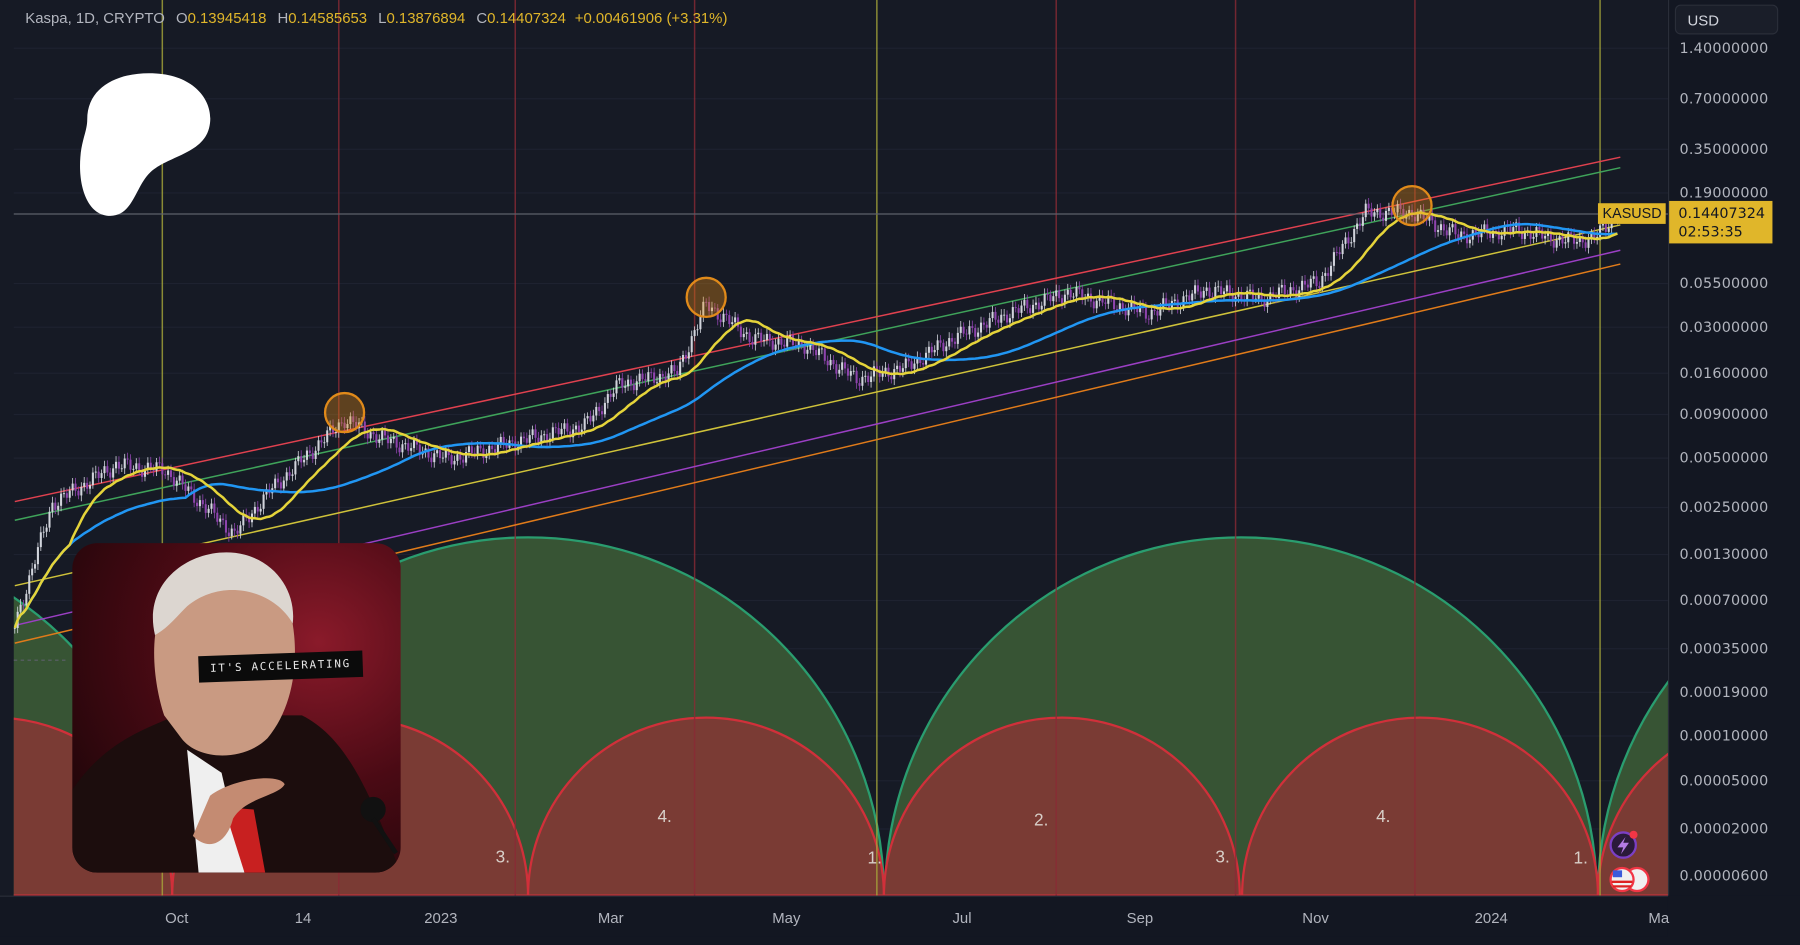 The width and height of the screenshot is (1800, 945). What do you see at coordinates (874, 858) in the screenshot?
I see `cycle-label: 1.` at bounding box center [874, 858].